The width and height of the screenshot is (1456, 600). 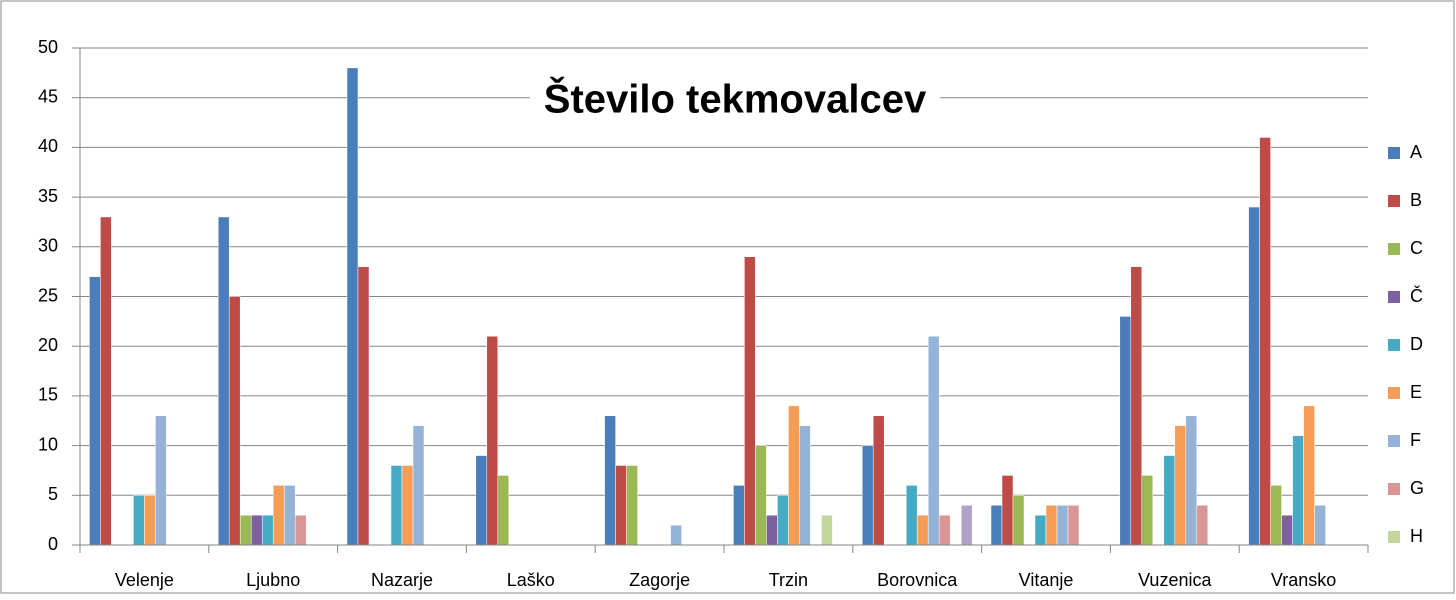 I want to click on y-tick-label: 20, so click(x=48, y=345).